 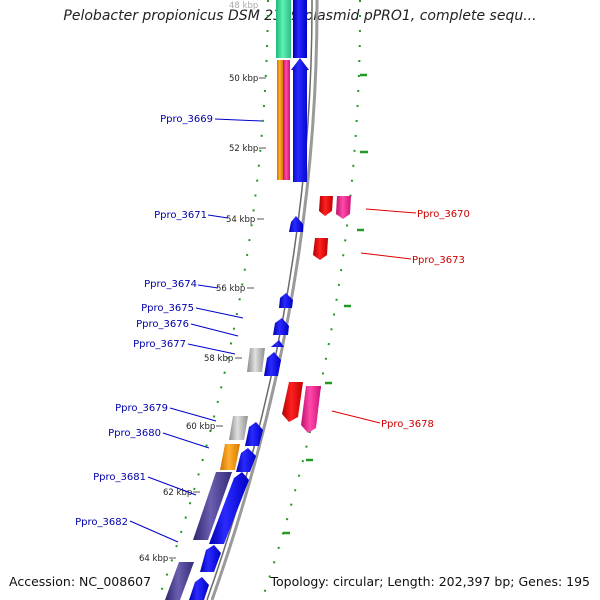 I want to click on tick-label: 58 kbp, so click(x=218, y=359).